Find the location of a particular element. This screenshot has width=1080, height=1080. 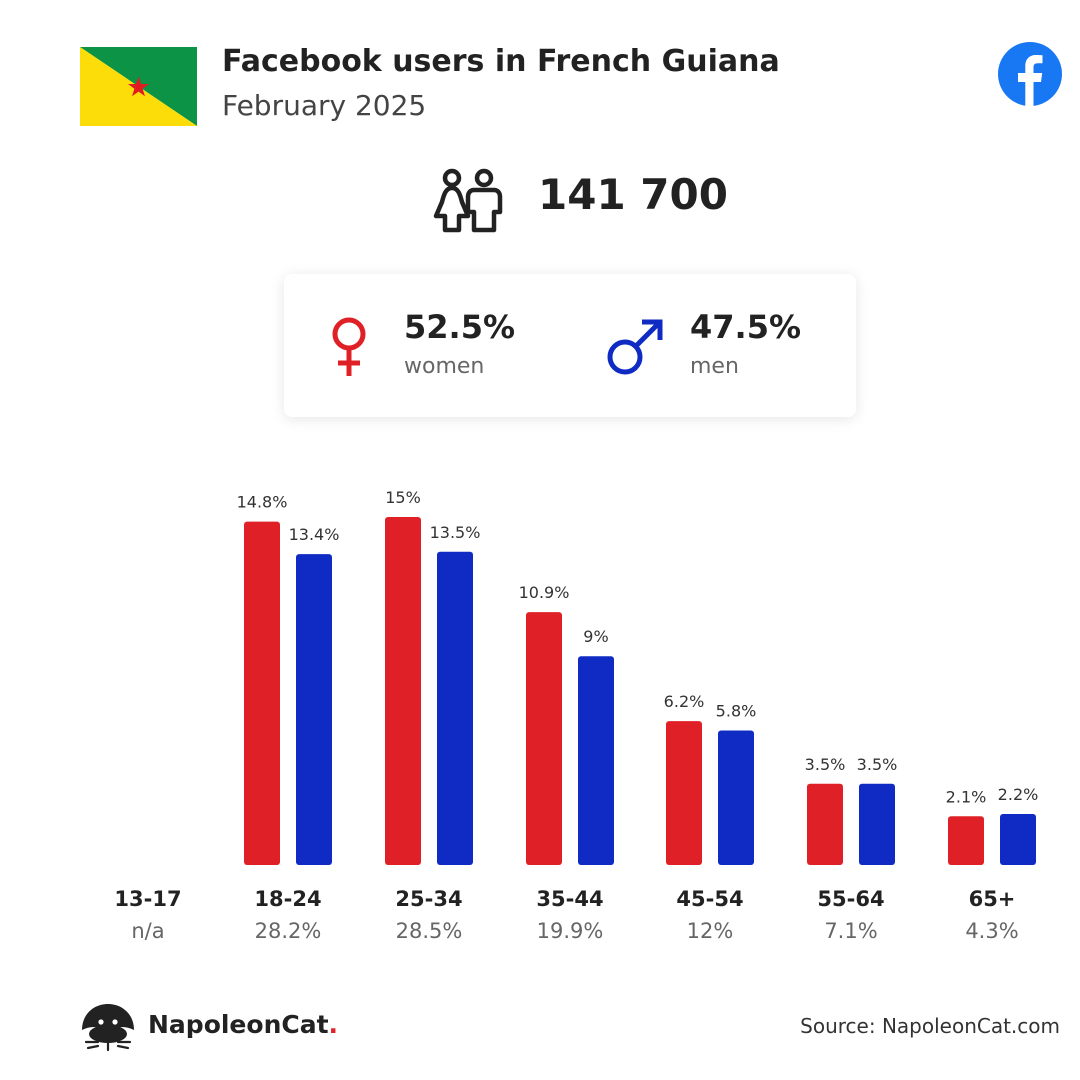

bar-value-label: 13.4% is located at coordinates (314, 534).